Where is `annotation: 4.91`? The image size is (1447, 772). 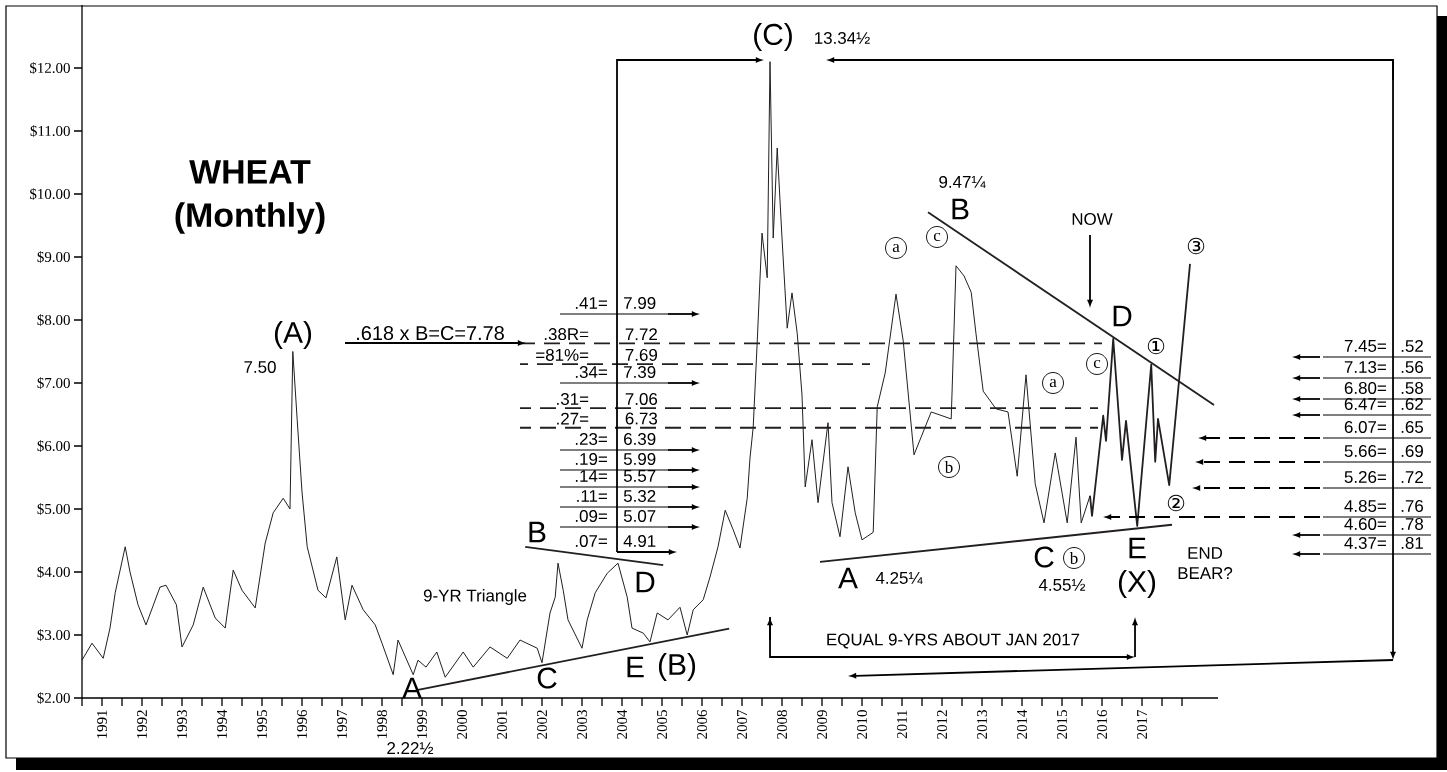
annotation: 4.91 is located at coordinates (639, 541).